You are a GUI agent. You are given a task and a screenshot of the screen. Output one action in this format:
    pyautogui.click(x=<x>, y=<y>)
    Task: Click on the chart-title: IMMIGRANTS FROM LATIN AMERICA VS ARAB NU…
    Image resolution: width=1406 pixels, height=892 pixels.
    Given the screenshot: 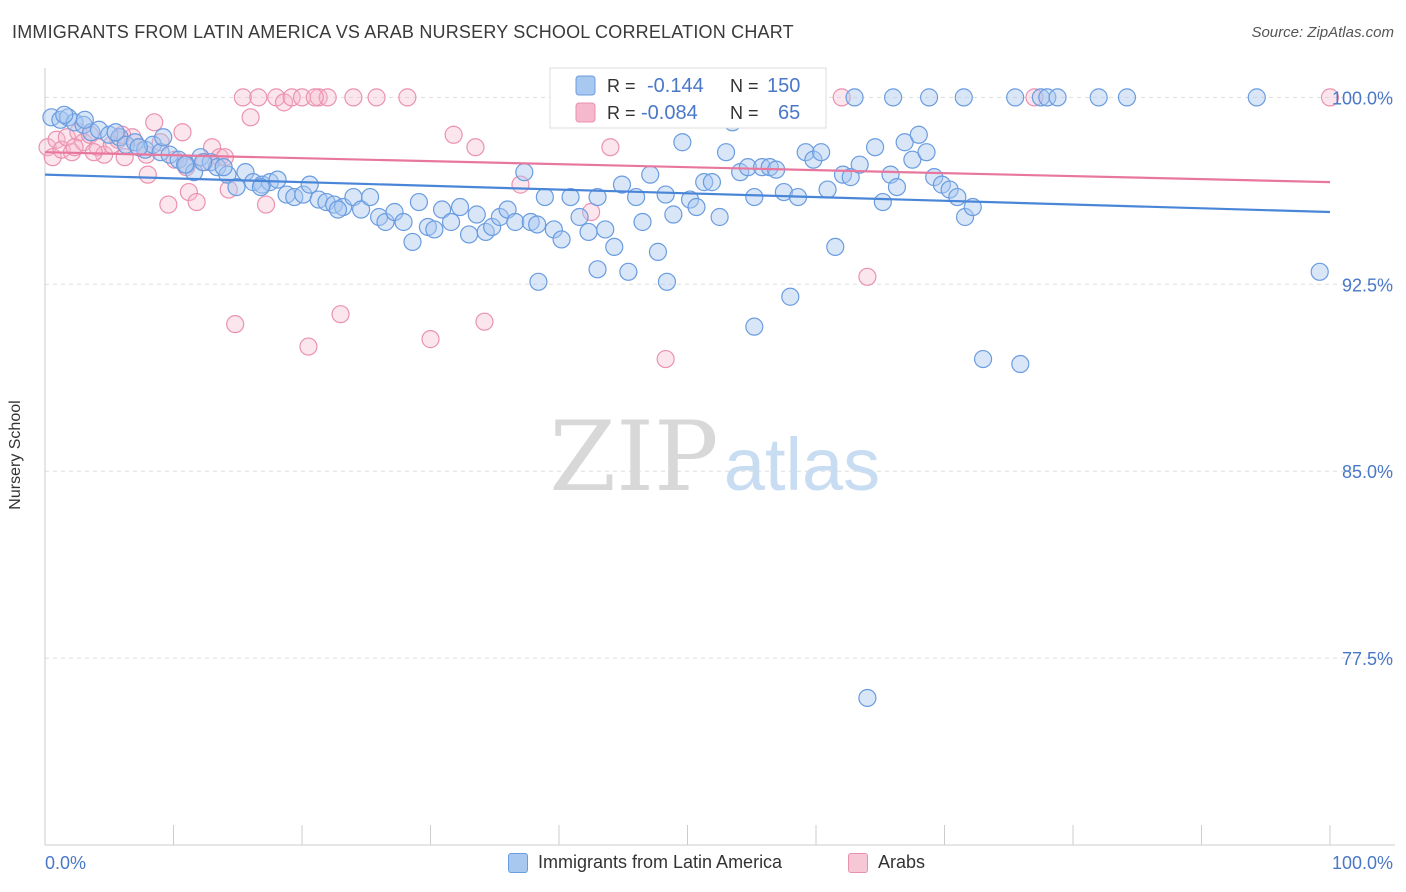 What is the action you would take?
    pyautogui.click(x=403, y=32)
    